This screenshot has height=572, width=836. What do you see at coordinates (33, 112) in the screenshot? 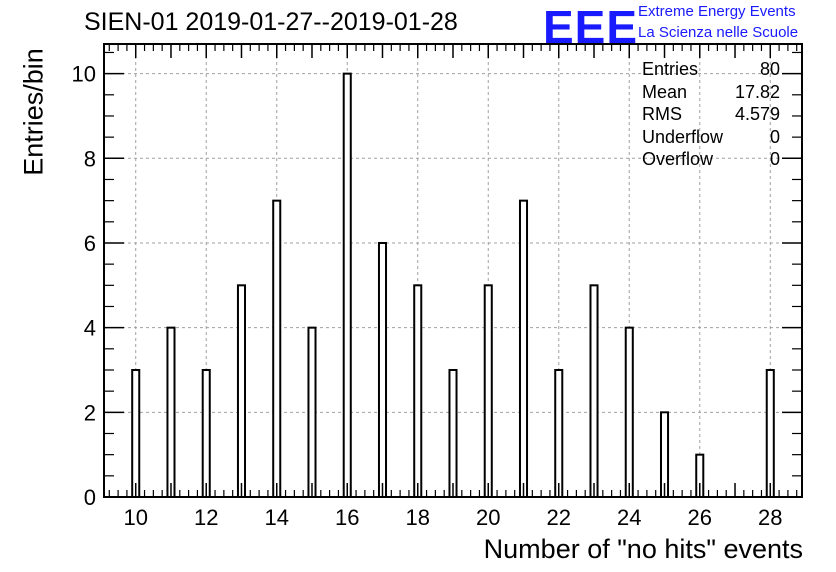
I see `y-axis-label: Entries/bin` at bounding box center [33, 112].